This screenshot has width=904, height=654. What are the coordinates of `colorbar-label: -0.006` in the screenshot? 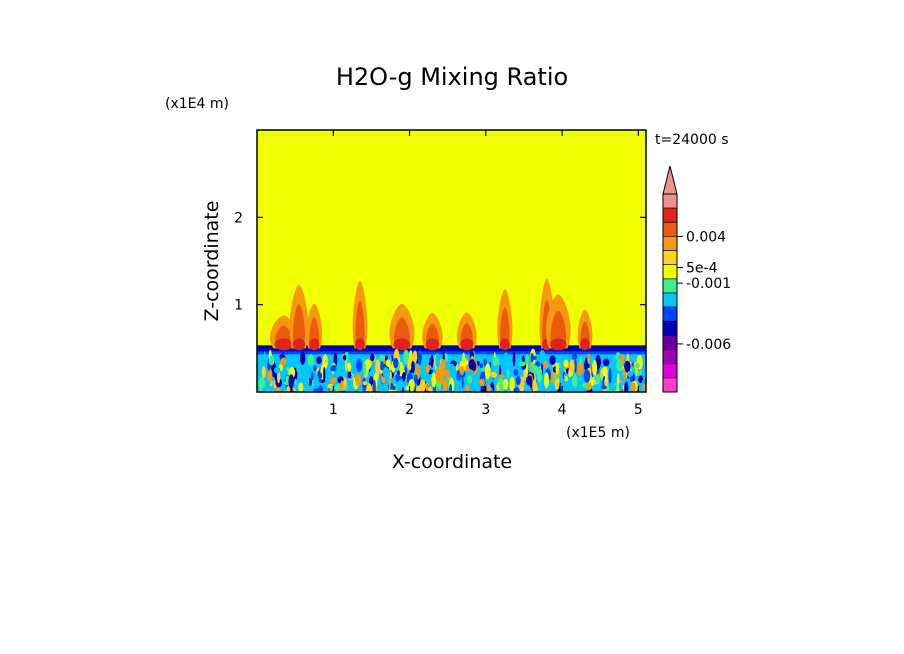 It's located at (708, 345).